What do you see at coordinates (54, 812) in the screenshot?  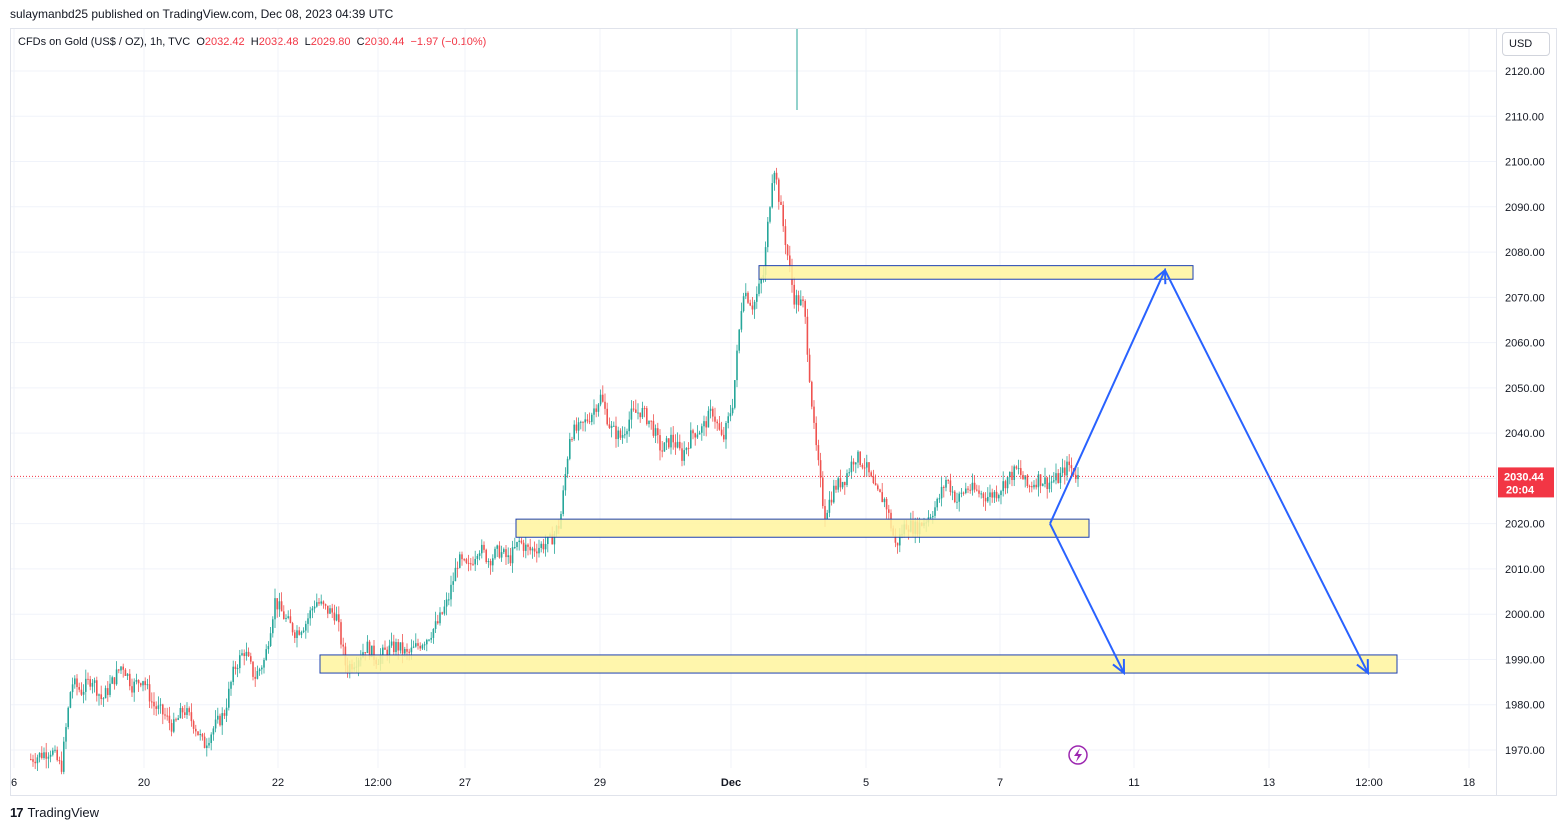 I see `tradingview-logo: 17 TradingView` at bounding box center [54, 812].